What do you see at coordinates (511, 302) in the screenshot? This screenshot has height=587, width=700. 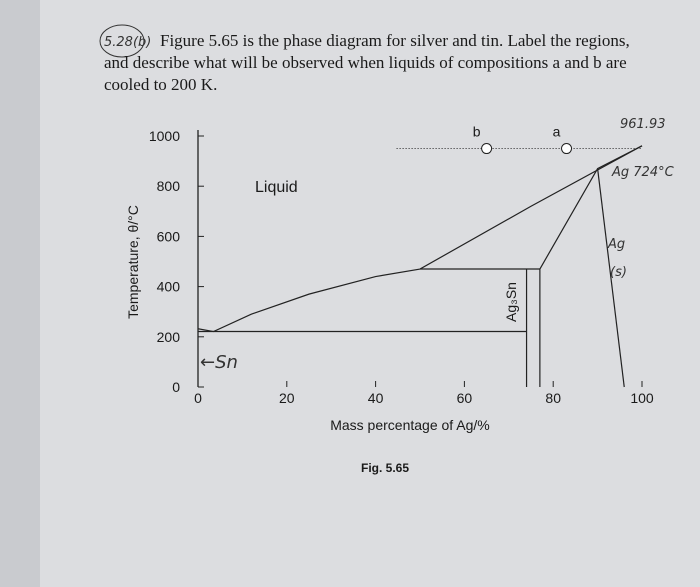 I see `region-label: Ag₃Sn` at bounding box center [511, 302].